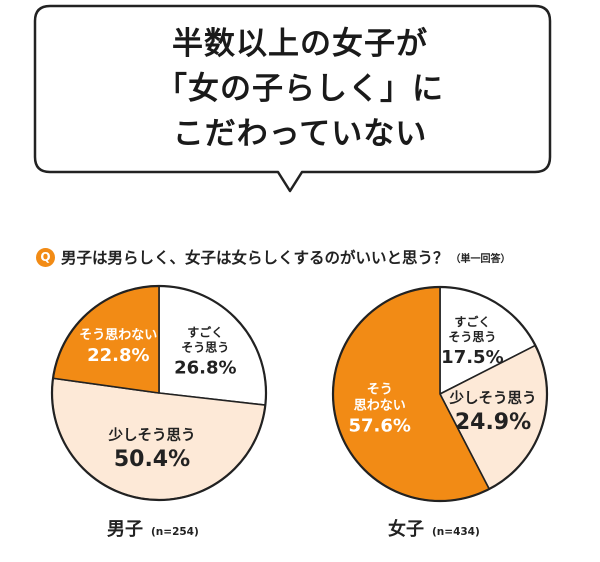 The width and height of the screenshot is (600, 562). I want to click on pie-caption-girls: 女子 (n=434), so click(434, 528).